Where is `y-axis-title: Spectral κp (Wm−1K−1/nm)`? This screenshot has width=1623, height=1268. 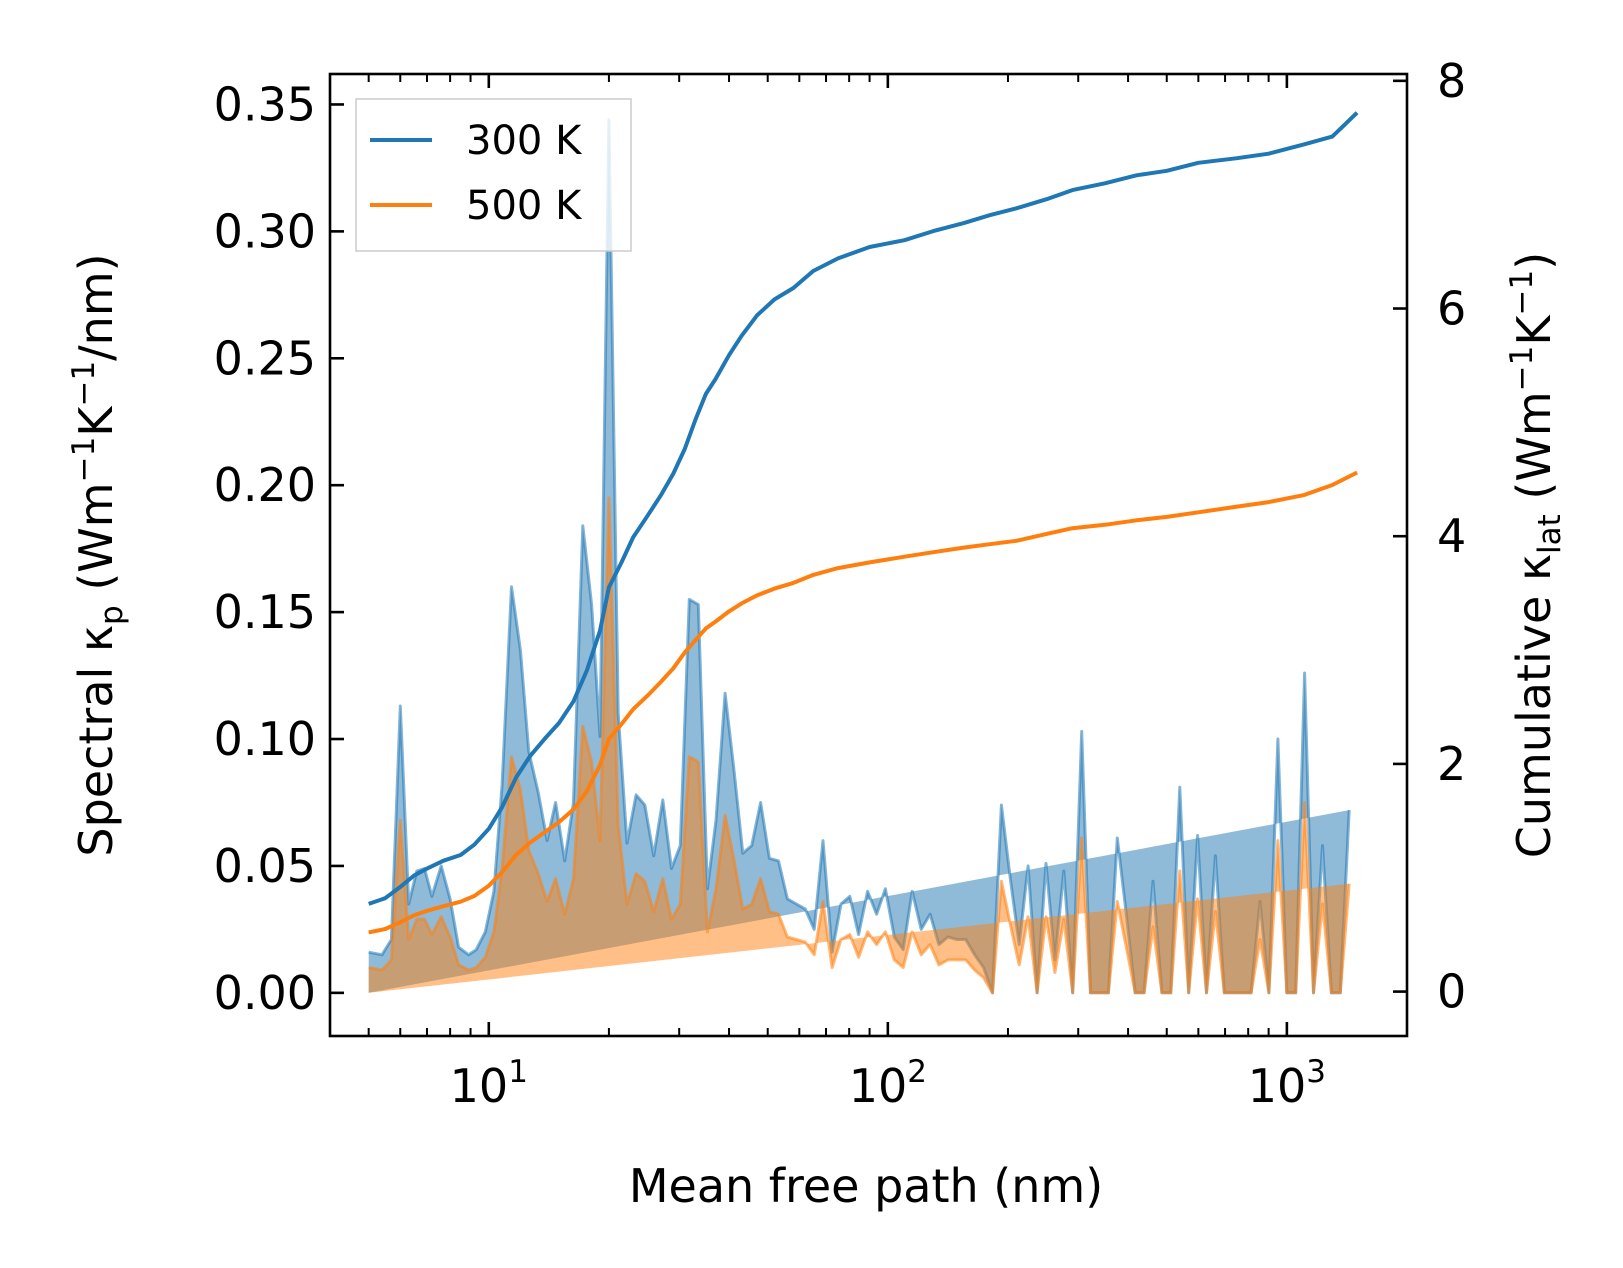 y-axis-title: Spectral κp (Wm−1K−1/nm) is located at coordinates (98, 554).